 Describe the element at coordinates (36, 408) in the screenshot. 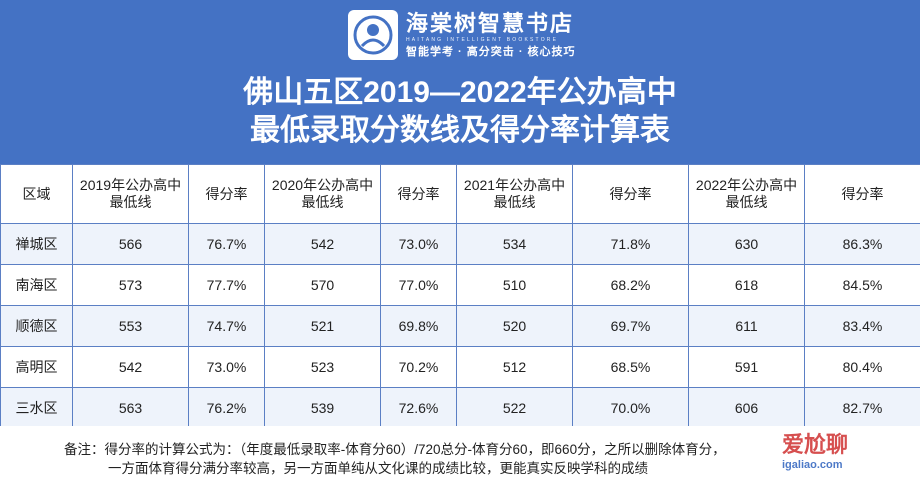

I see `table-cell: 三水区` at that location.